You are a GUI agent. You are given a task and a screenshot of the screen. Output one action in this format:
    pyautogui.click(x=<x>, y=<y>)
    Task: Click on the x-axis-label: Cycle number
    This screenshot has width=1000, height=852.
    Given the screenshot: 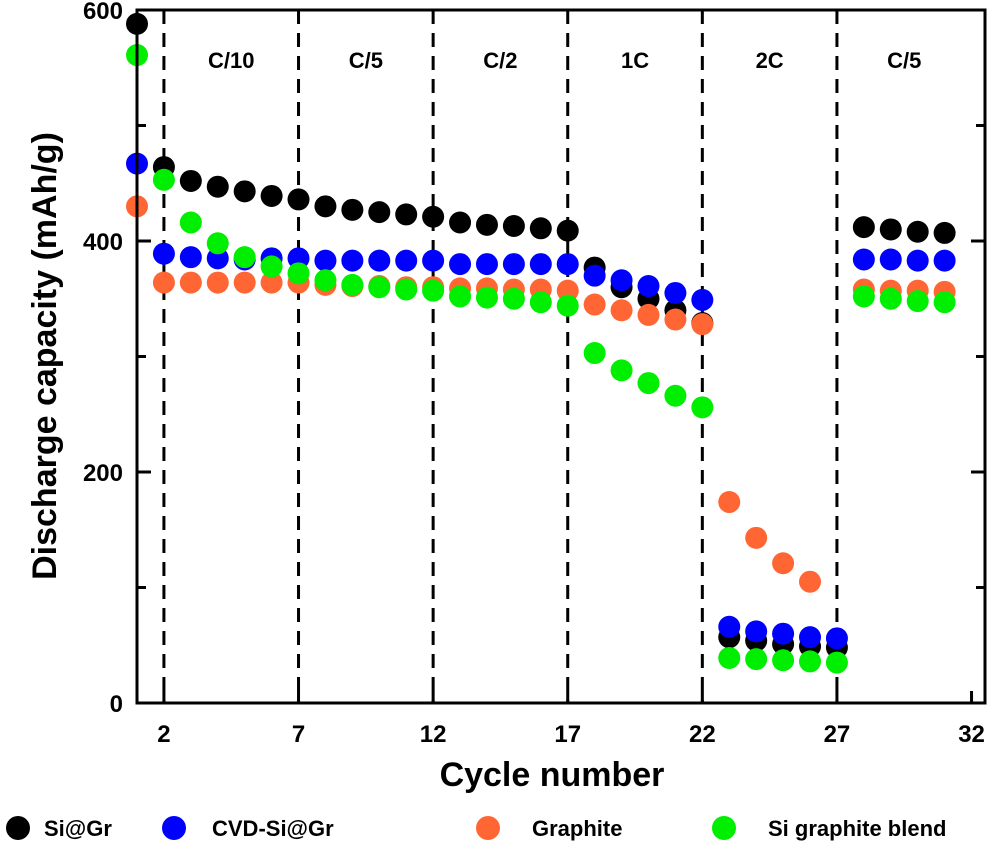 What is the action you would take?
    pyautogui.click(x=552, y=775)
    